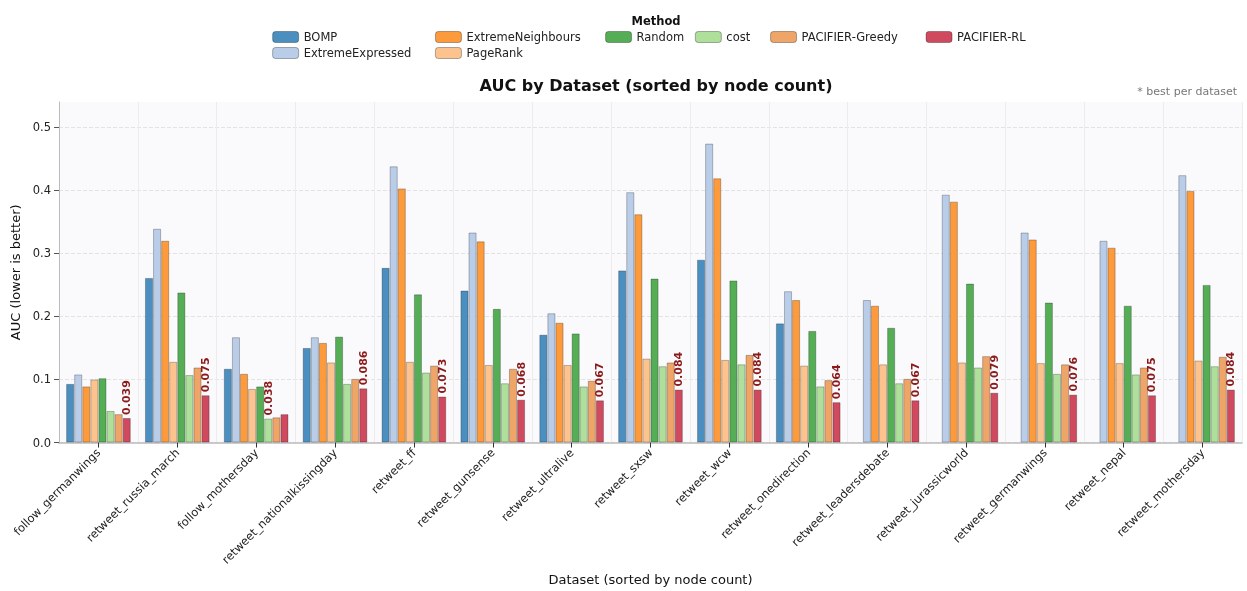  I want to click on legend-label: PageRank, so click(495, 53).